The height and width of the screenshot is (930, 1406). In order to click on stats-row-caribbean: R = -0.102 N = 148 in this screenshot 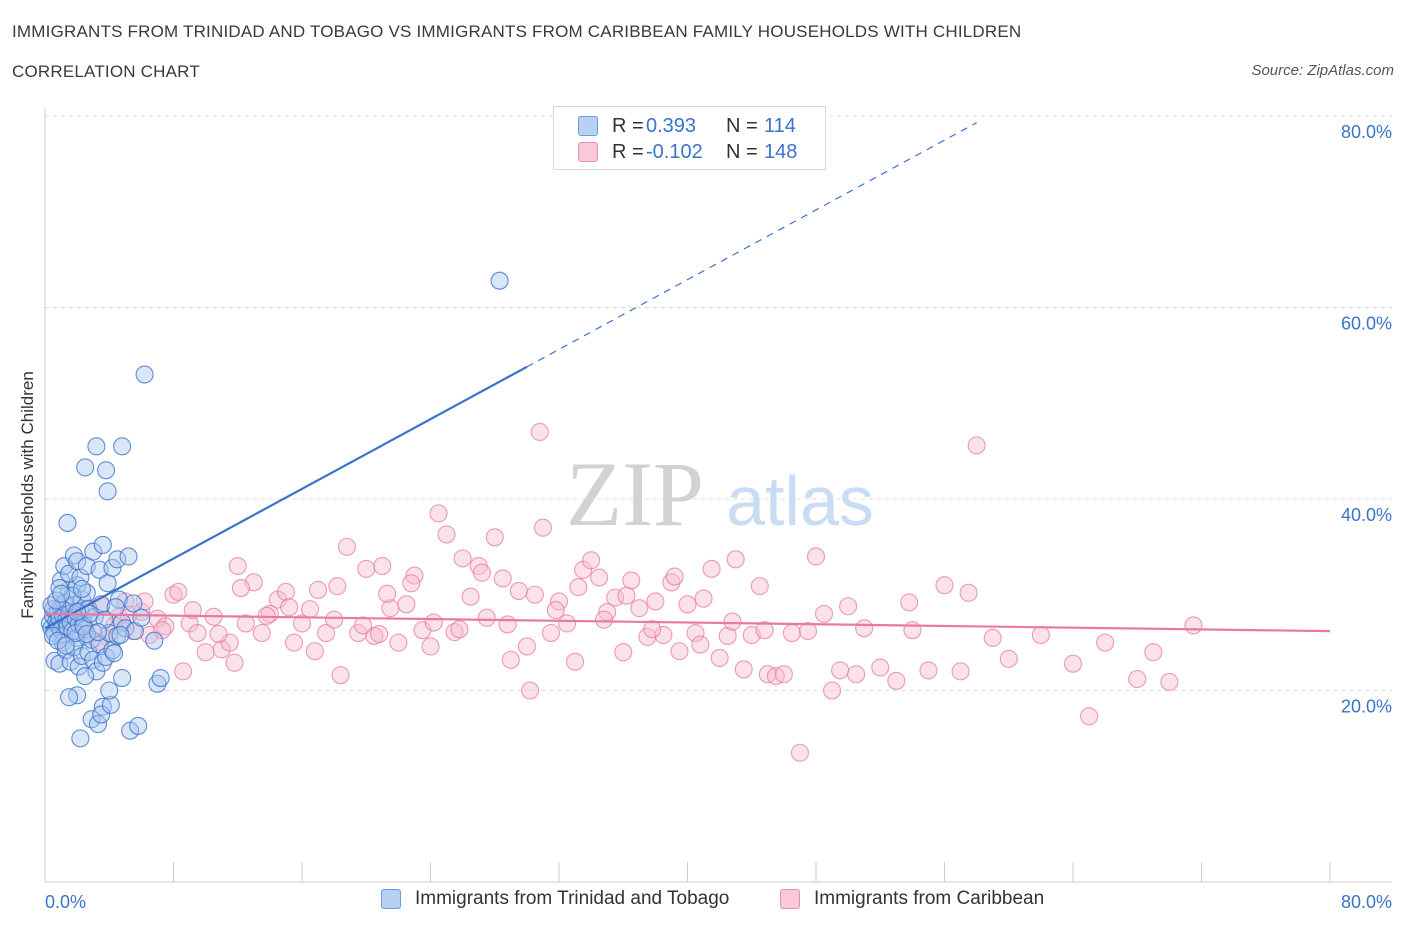, I will do `click(687, 152)`.